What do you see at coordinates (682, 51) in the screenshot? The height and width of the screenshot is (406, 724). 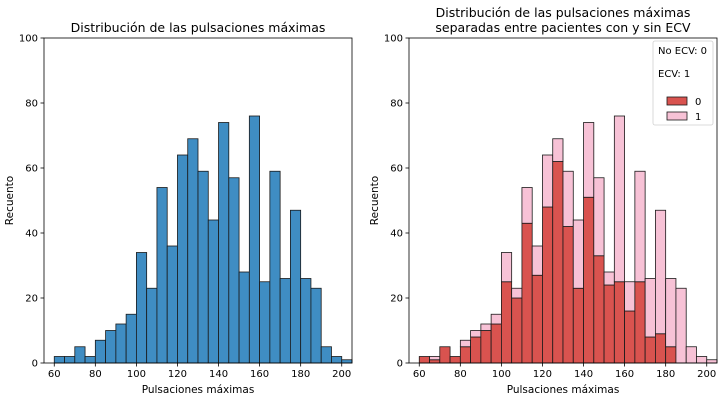 I see `legend-note: No ECV: 0` at bounding box center [682, 51].